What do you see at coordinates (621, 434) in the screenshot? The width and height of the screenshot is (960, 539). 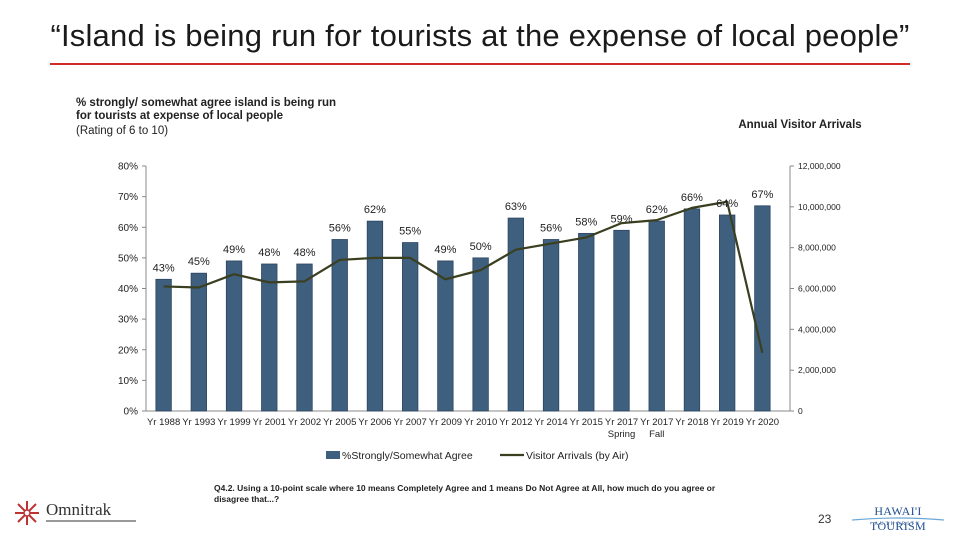 I see `x-axis-tick-label-line: Spring` at bounding box center [621, 434].